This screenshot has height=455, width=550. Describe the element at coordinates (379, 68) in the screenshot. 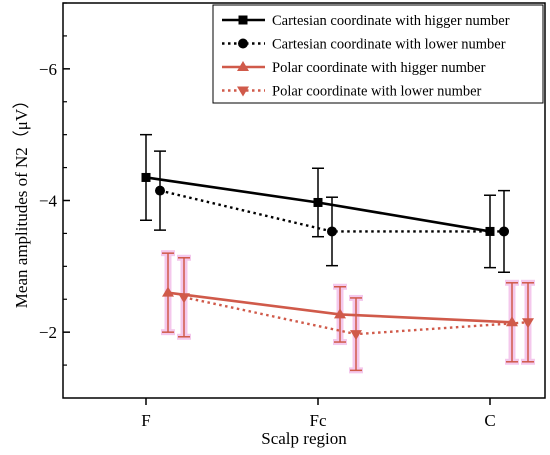

I see `legend-label: Polar coordinate with higger number` at that location.